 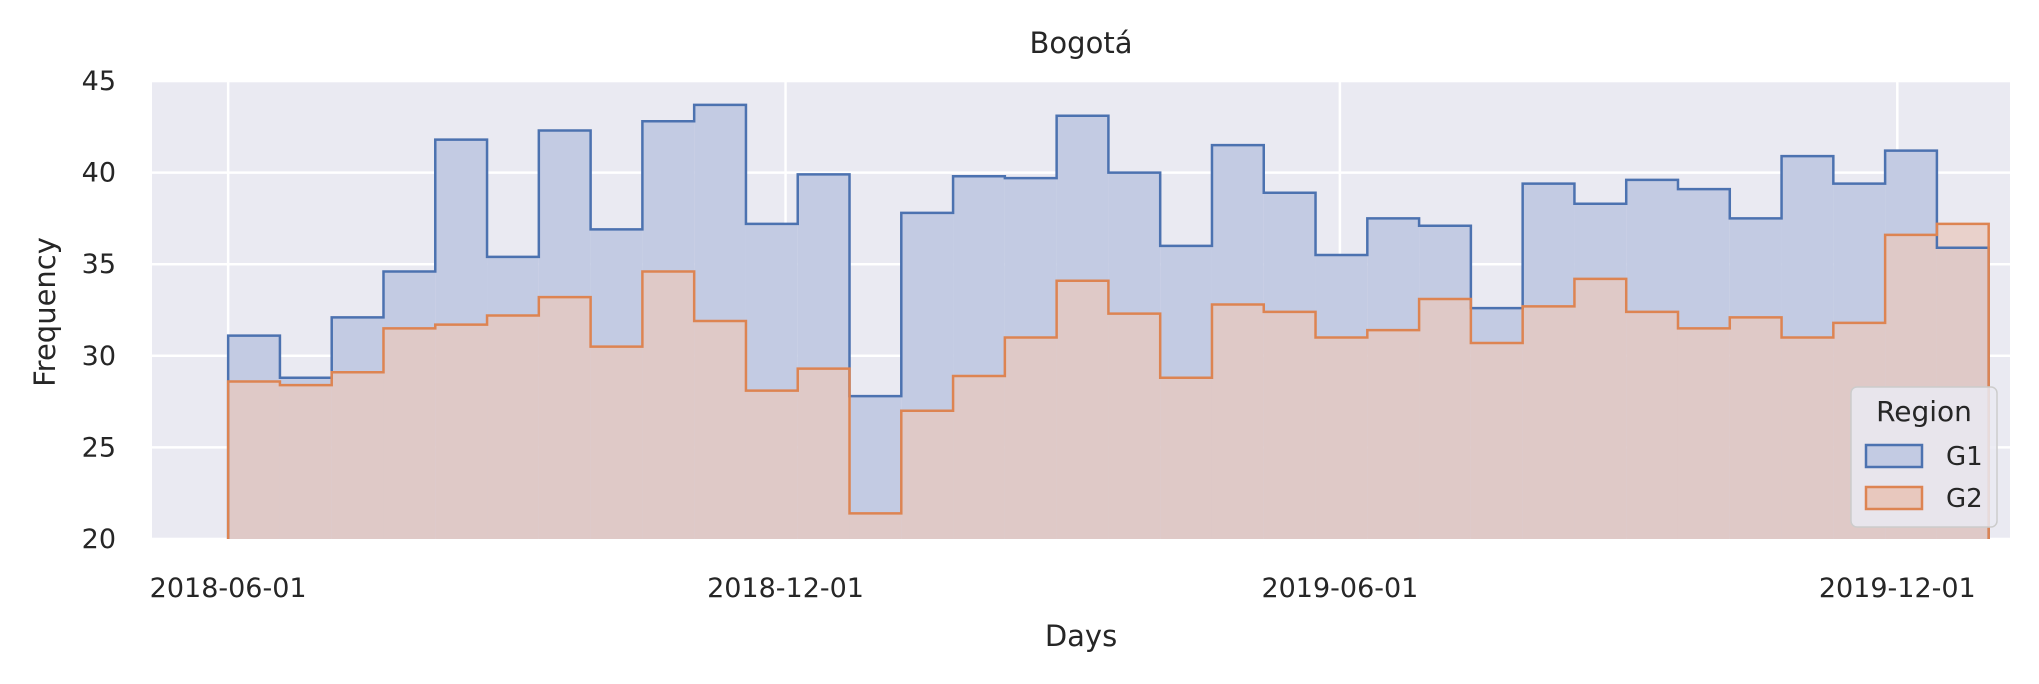 I want to click on x-tick-label: 2019-06-01, so click(x=1339, y=588).